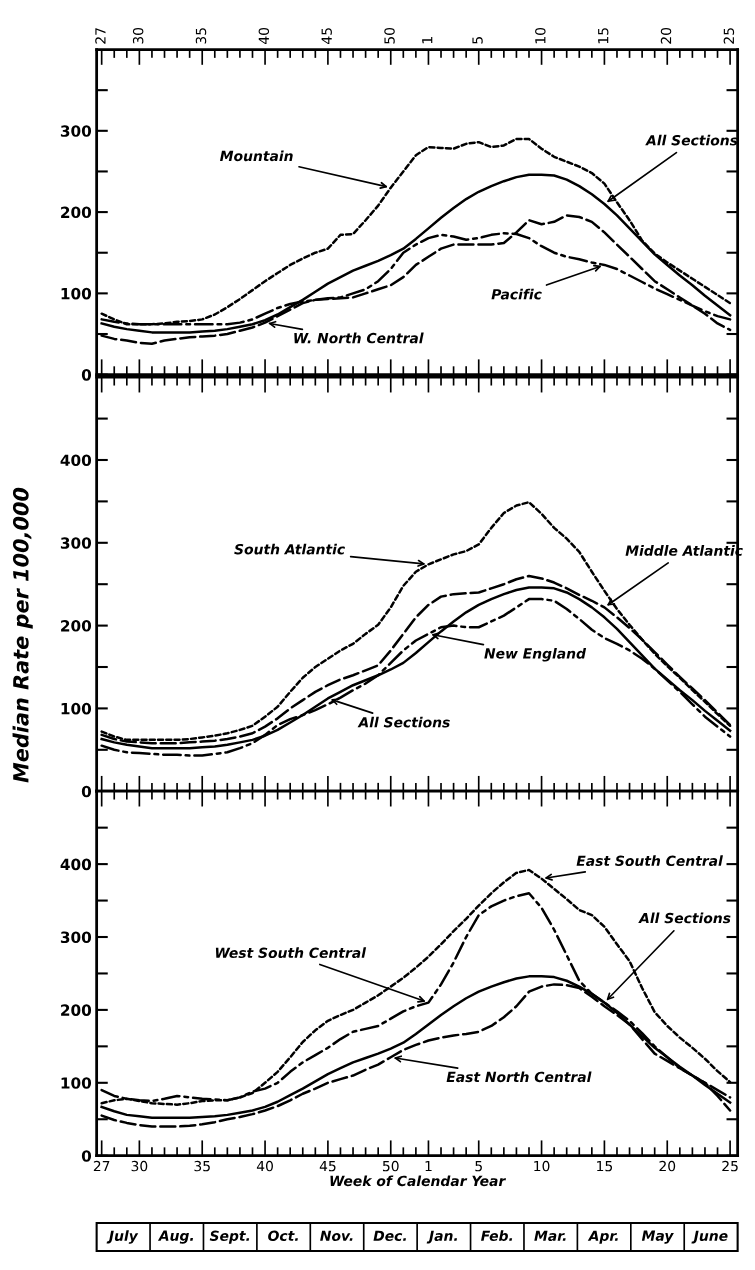 The width and height of the screenshot is (755, 1270). What do you see at coordinates (657, 1237) in the screenshot?
I see `text: May` at bounding box center [657, 1237].